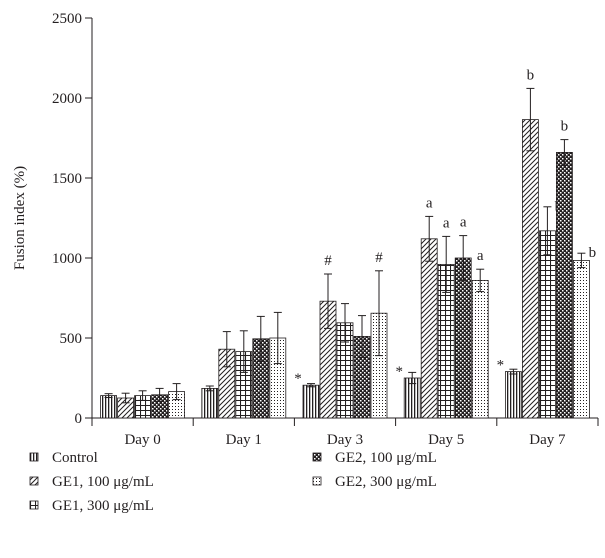 Image resolution: width=605 pixels, height=558 pixels. I want to click on y-tick-label: 1000, so click(67, 259).